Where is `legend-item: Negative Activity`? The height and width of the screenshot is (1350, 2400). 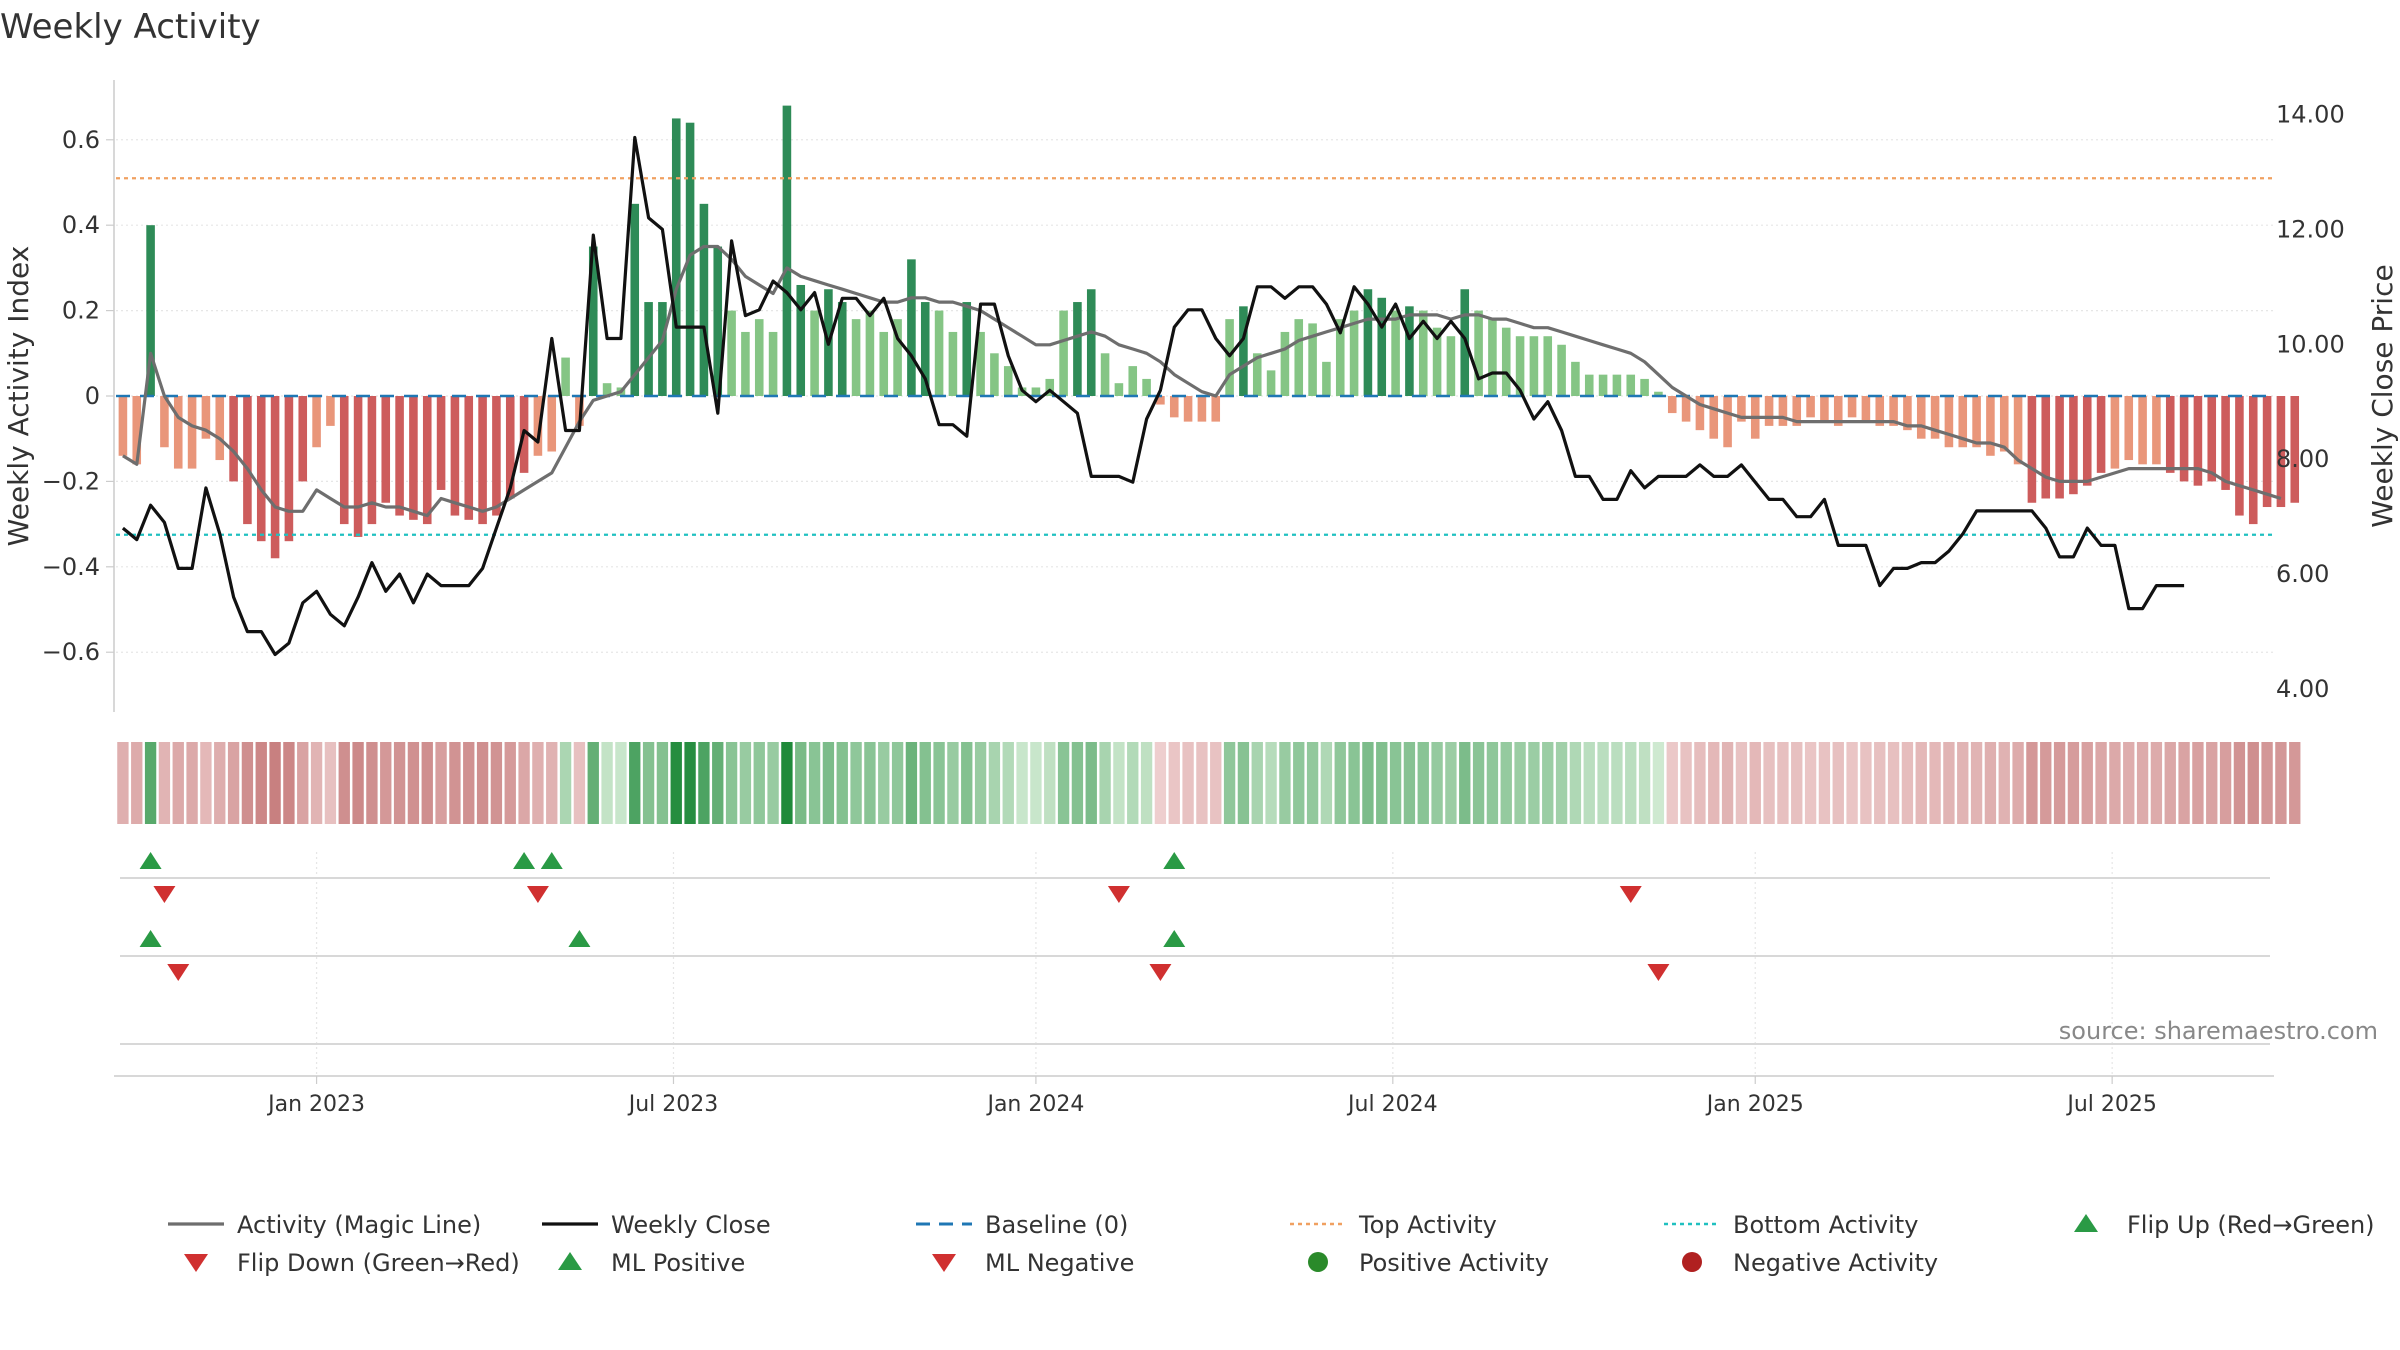
legend-item: Negative Activity is located at coordinates (1810, 1263).